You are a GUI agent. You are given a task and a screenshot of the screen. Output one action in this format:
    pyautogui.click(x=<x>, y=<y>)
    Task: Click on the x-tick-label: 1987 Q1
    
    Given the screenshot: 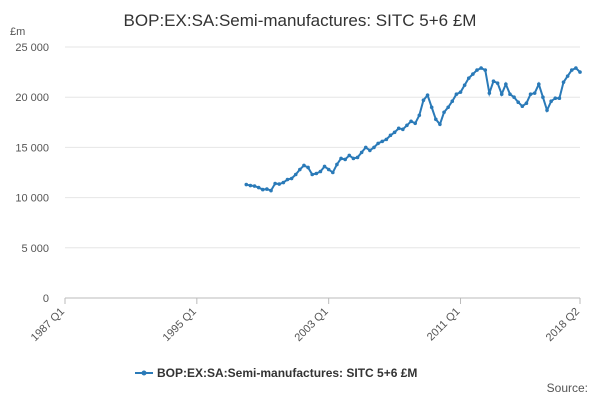 What is the action you would take?
    pyautogui.click(x=48, y=325)
    